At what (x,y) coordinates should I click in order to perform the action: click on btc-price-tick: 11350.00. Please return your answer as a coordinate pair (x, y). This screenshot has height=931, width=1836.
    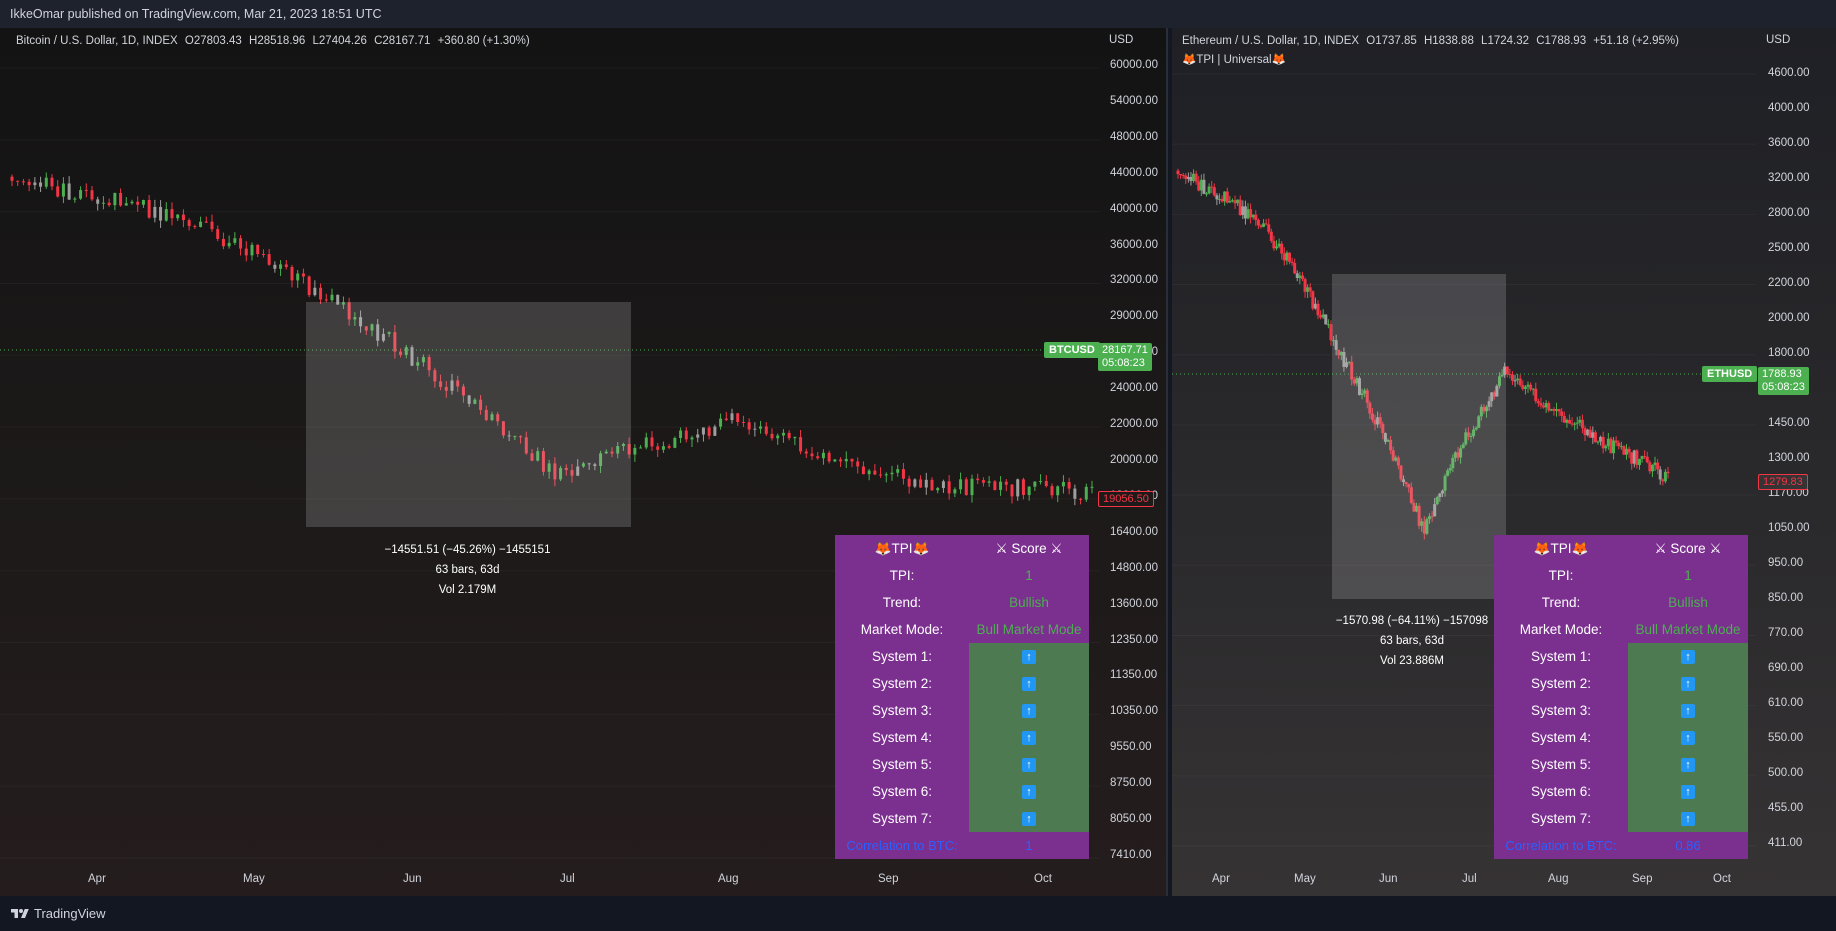
    Looking at the image, I should click on (1134, 675).